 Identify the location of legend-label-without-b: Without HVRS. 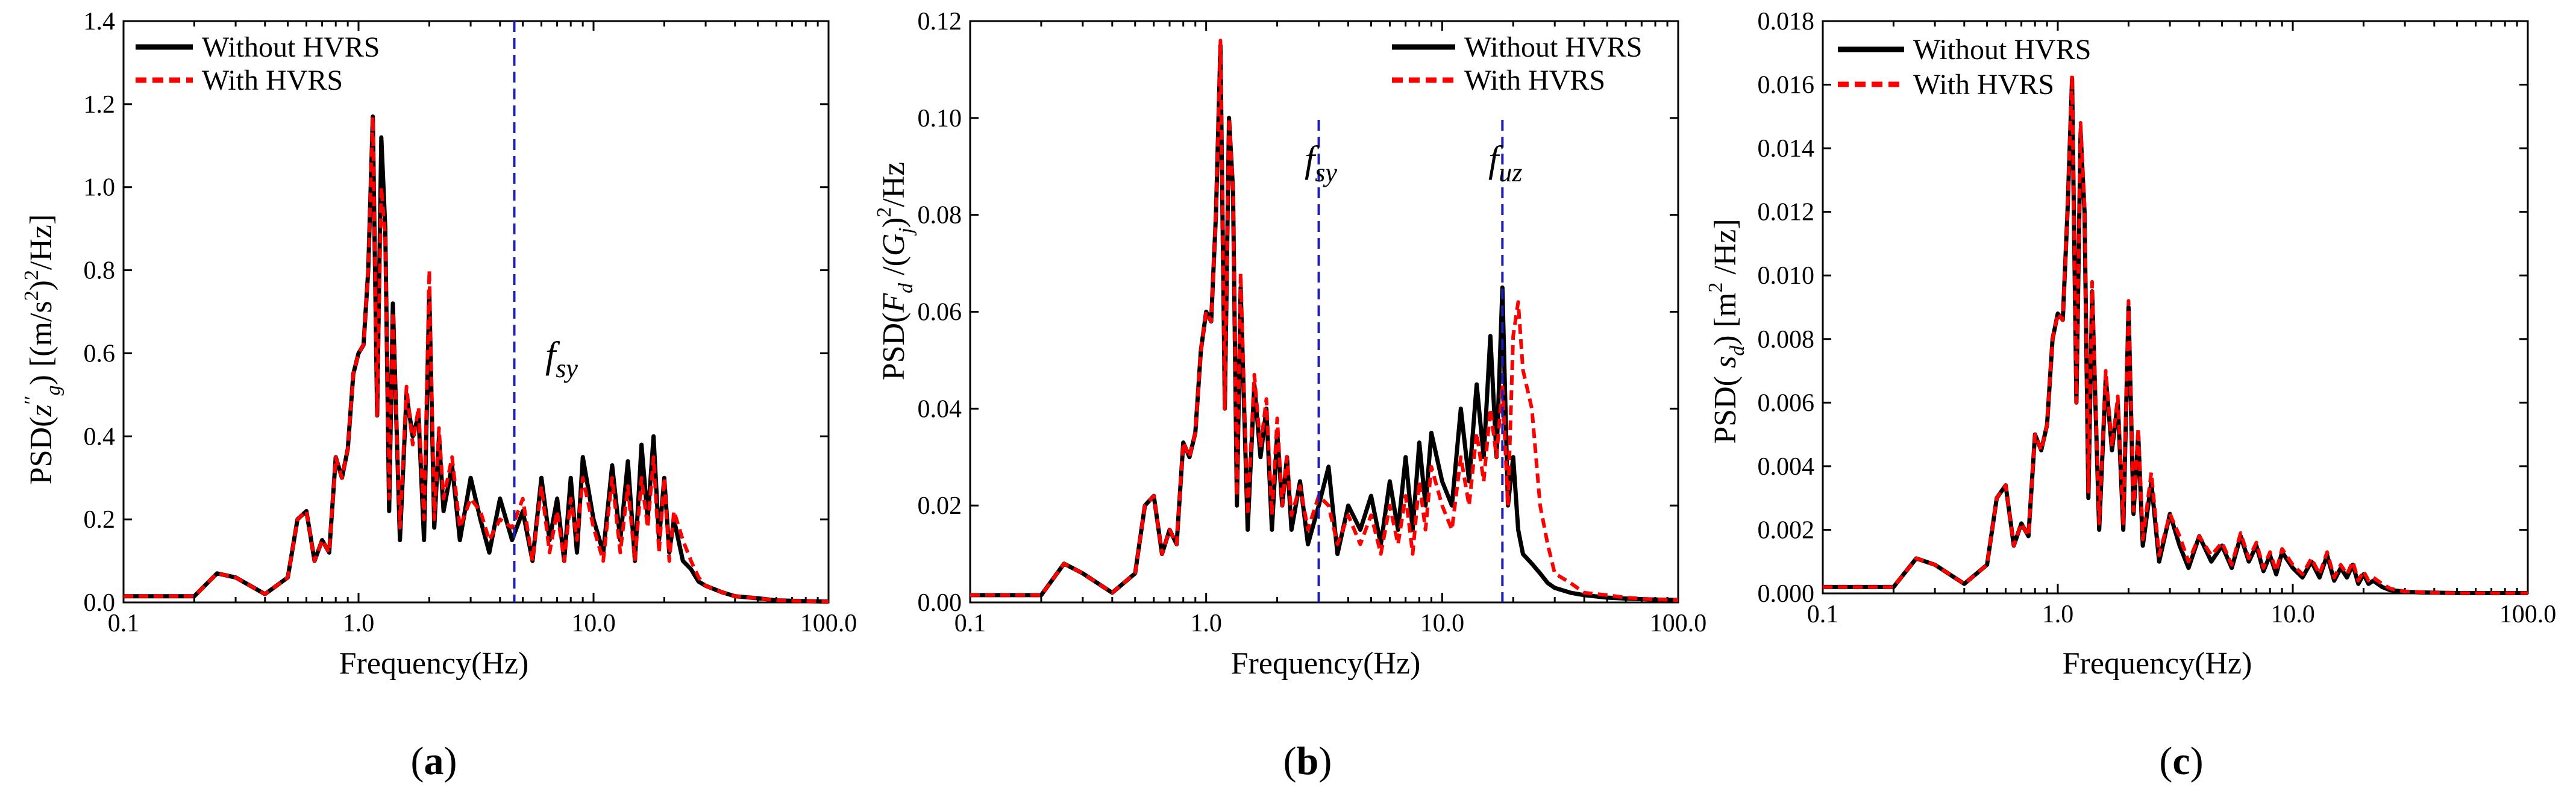
(1553, 47).